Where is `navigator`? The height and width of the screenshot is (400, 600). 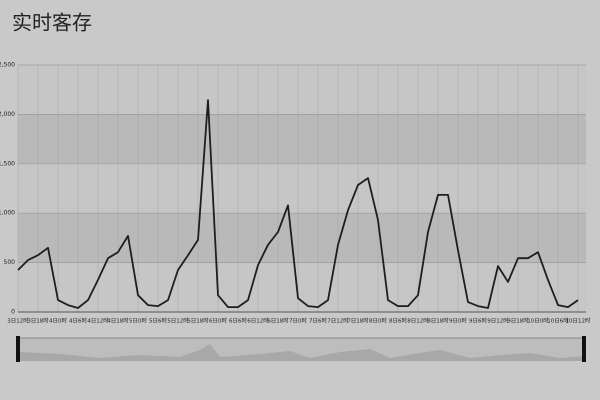
navigator is located at coordinates (301, 349).